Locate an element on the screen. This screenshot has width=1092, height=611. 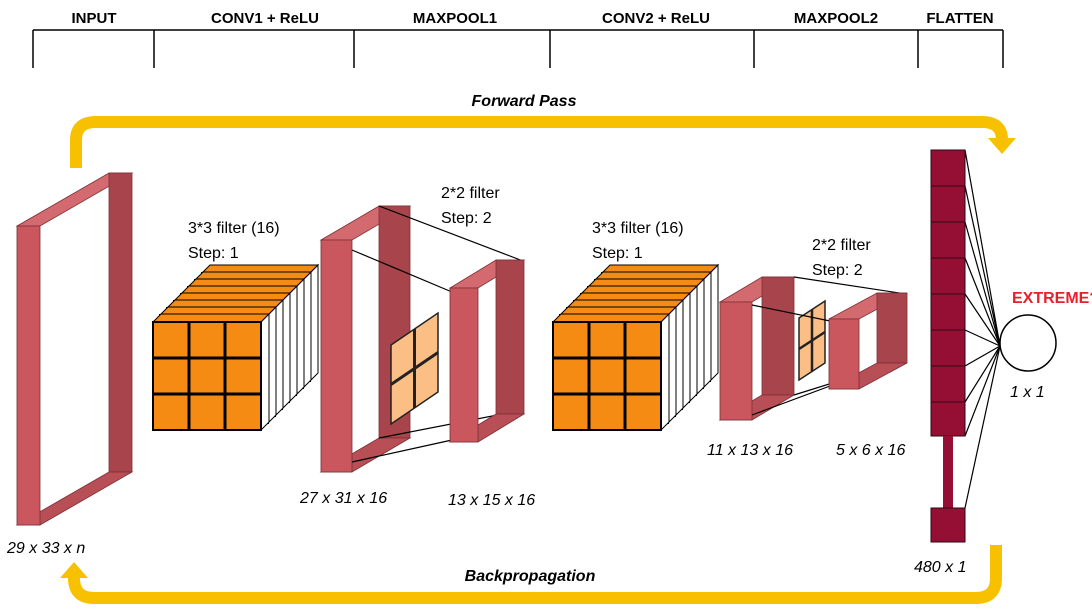
conv2-filter-size: 3*3 filter (16) is located at coordinates (638, 228).